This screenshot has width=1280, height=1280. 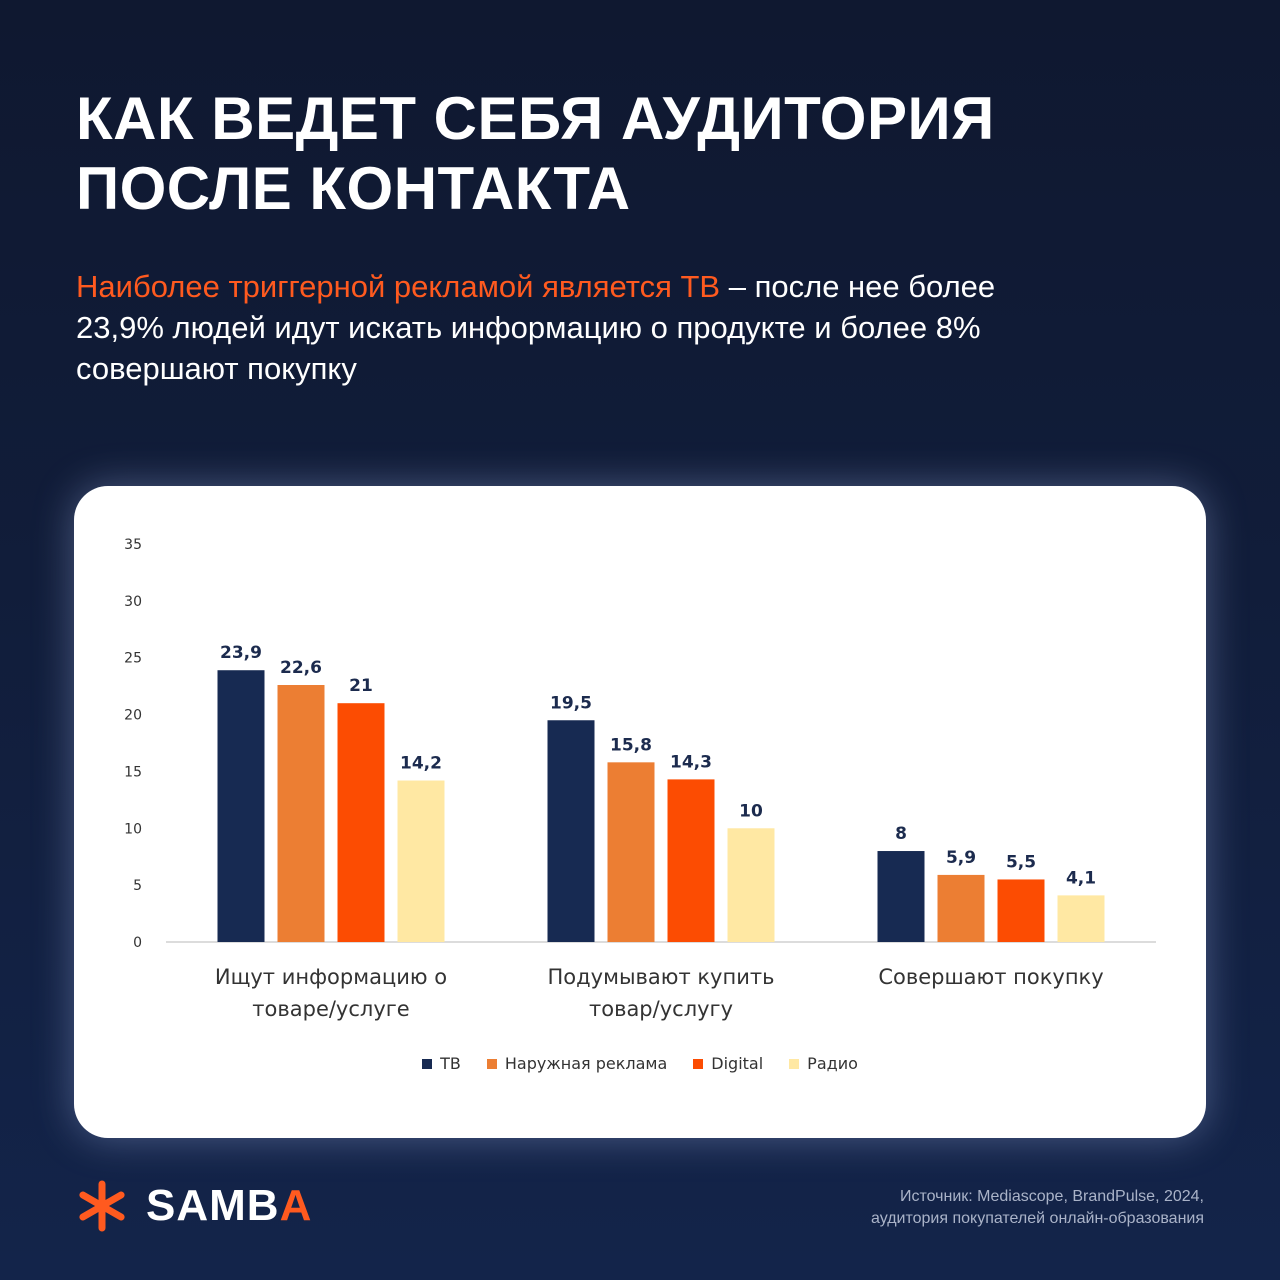 What do you see at coordinates (137, 943) in the screenshot?
I see `y-tick-label: 0` at bounding box center [137, 943].